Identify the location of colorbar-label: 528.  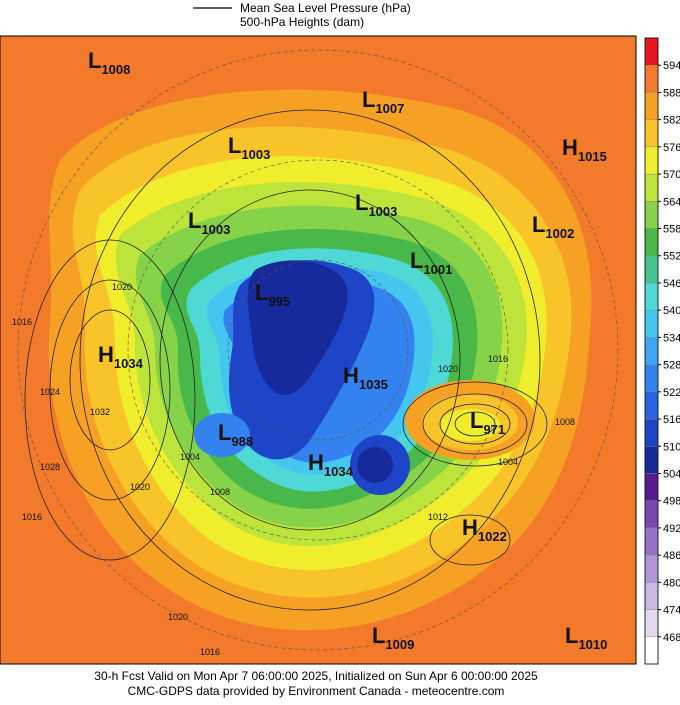
(671, 366).